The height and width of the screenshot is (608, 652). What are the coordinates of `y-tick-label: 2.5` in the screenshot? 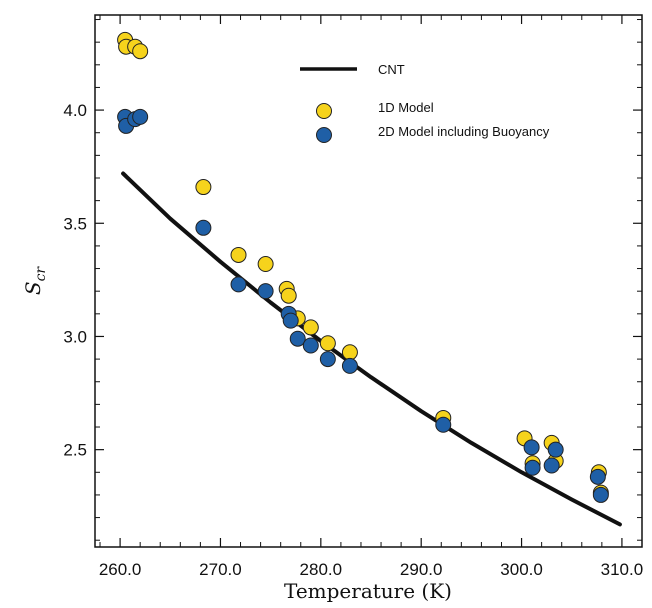 It's located at (75, 450).